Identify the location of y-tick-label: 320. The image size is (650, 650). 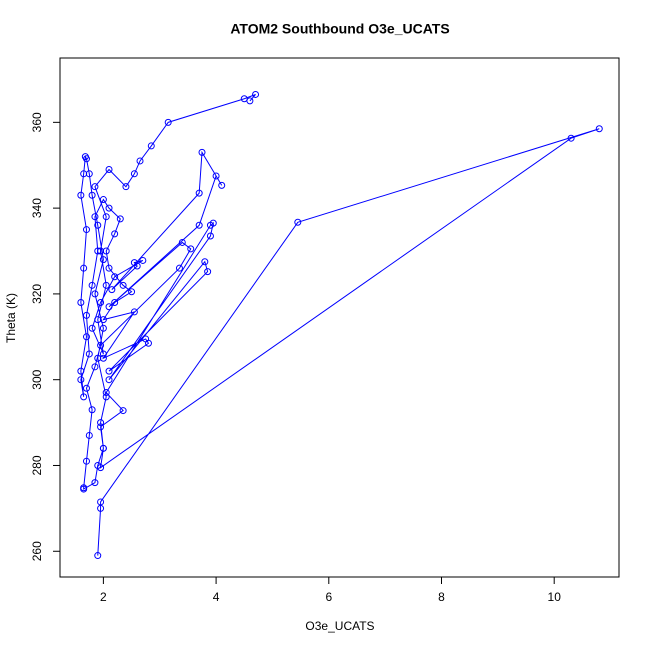
(37, 294).